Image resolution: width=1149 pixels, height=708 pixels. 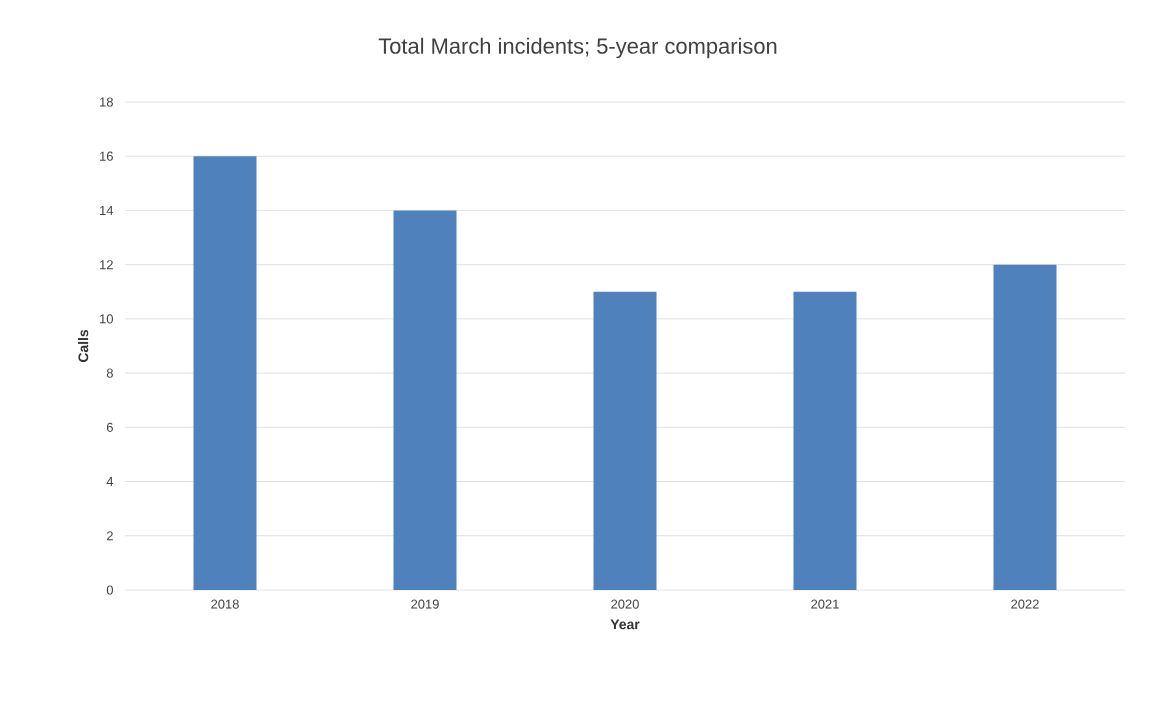 What do you see at coordinates (625, 604) in the screenshot?
I see `x-tick-label: 2020` at bounding box center [625, 604].